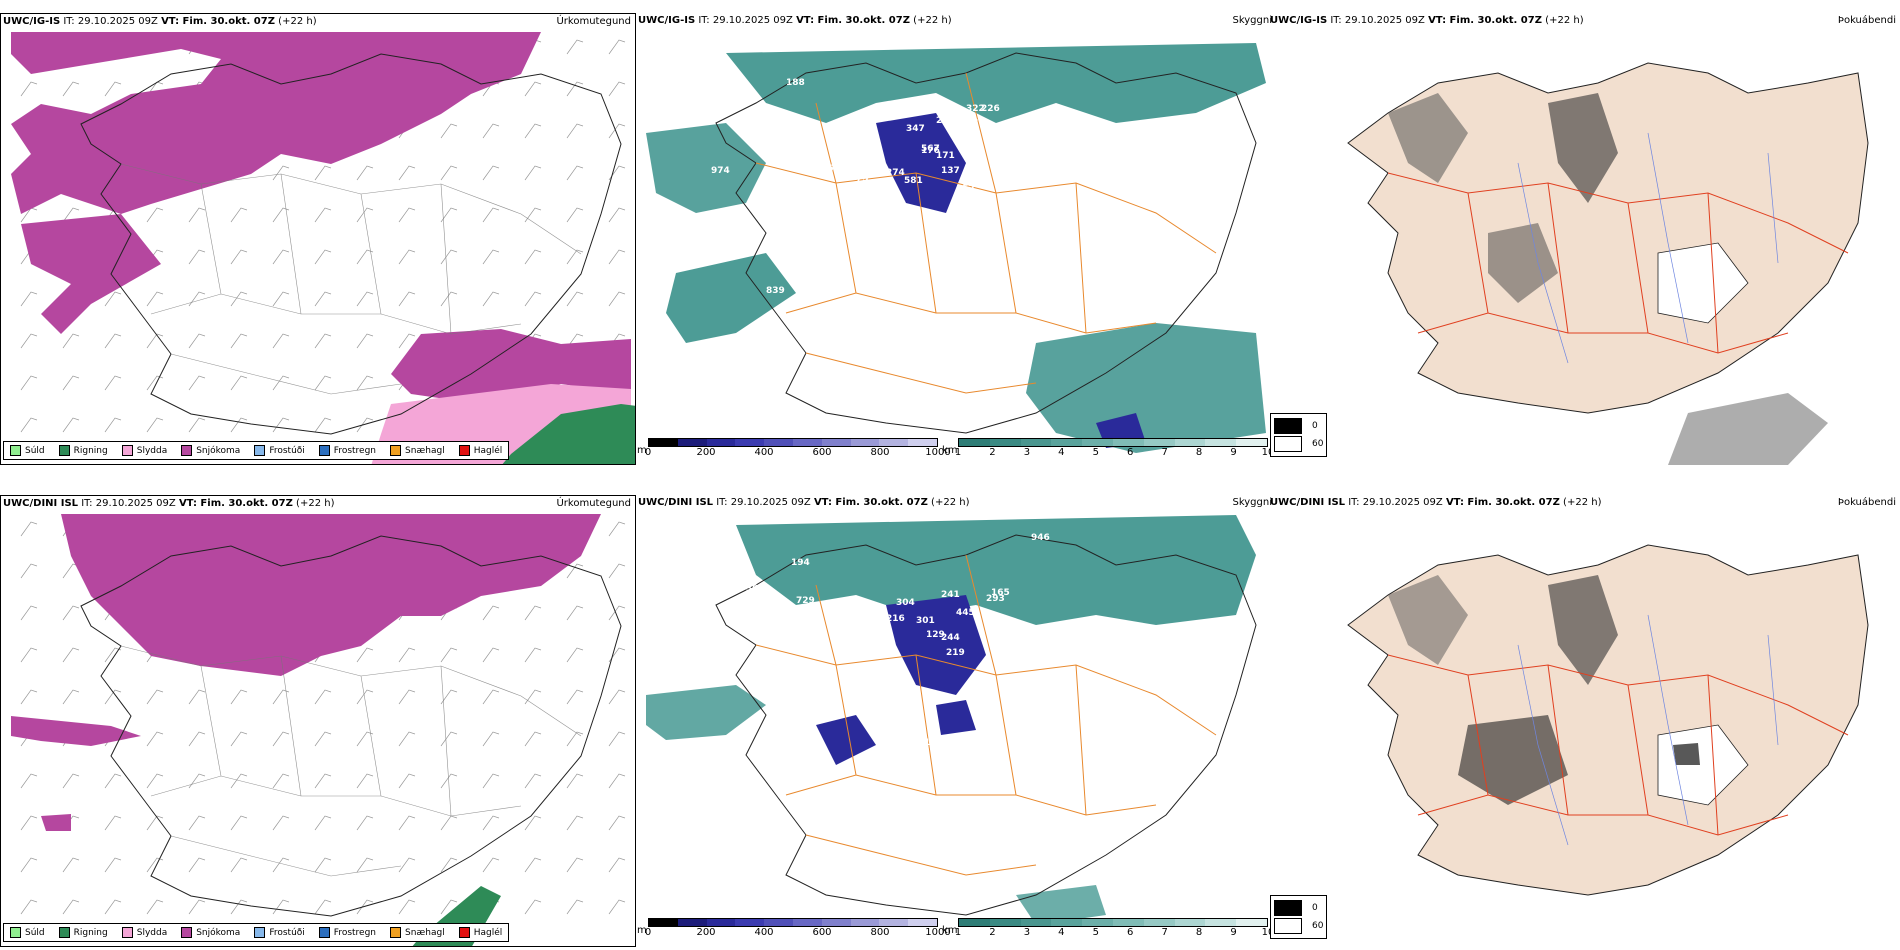 Image resolution: width=1900 pixels, height=950 pixels. I want to click on ceiling-value-label: 974, so click(720, 171).